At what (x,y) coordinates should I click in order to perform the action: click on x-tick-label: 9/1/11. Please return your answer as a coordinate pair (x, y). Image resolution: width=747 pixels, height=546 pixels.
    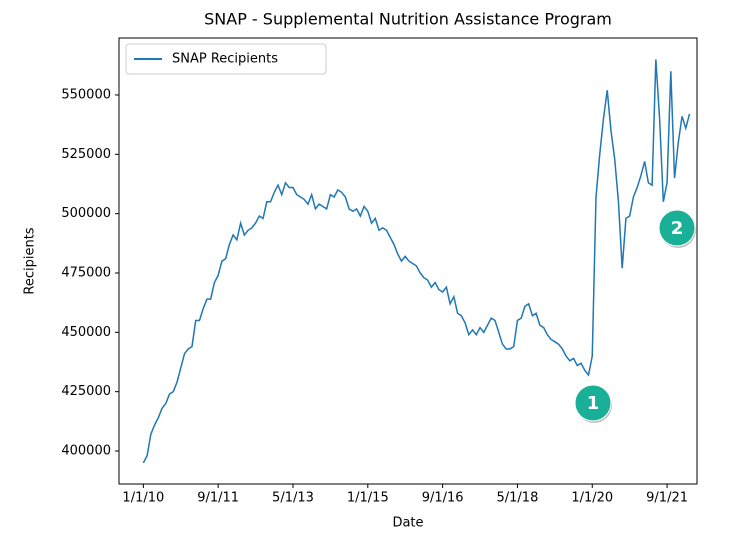
    Looking at the image, I should click on (218, 498).